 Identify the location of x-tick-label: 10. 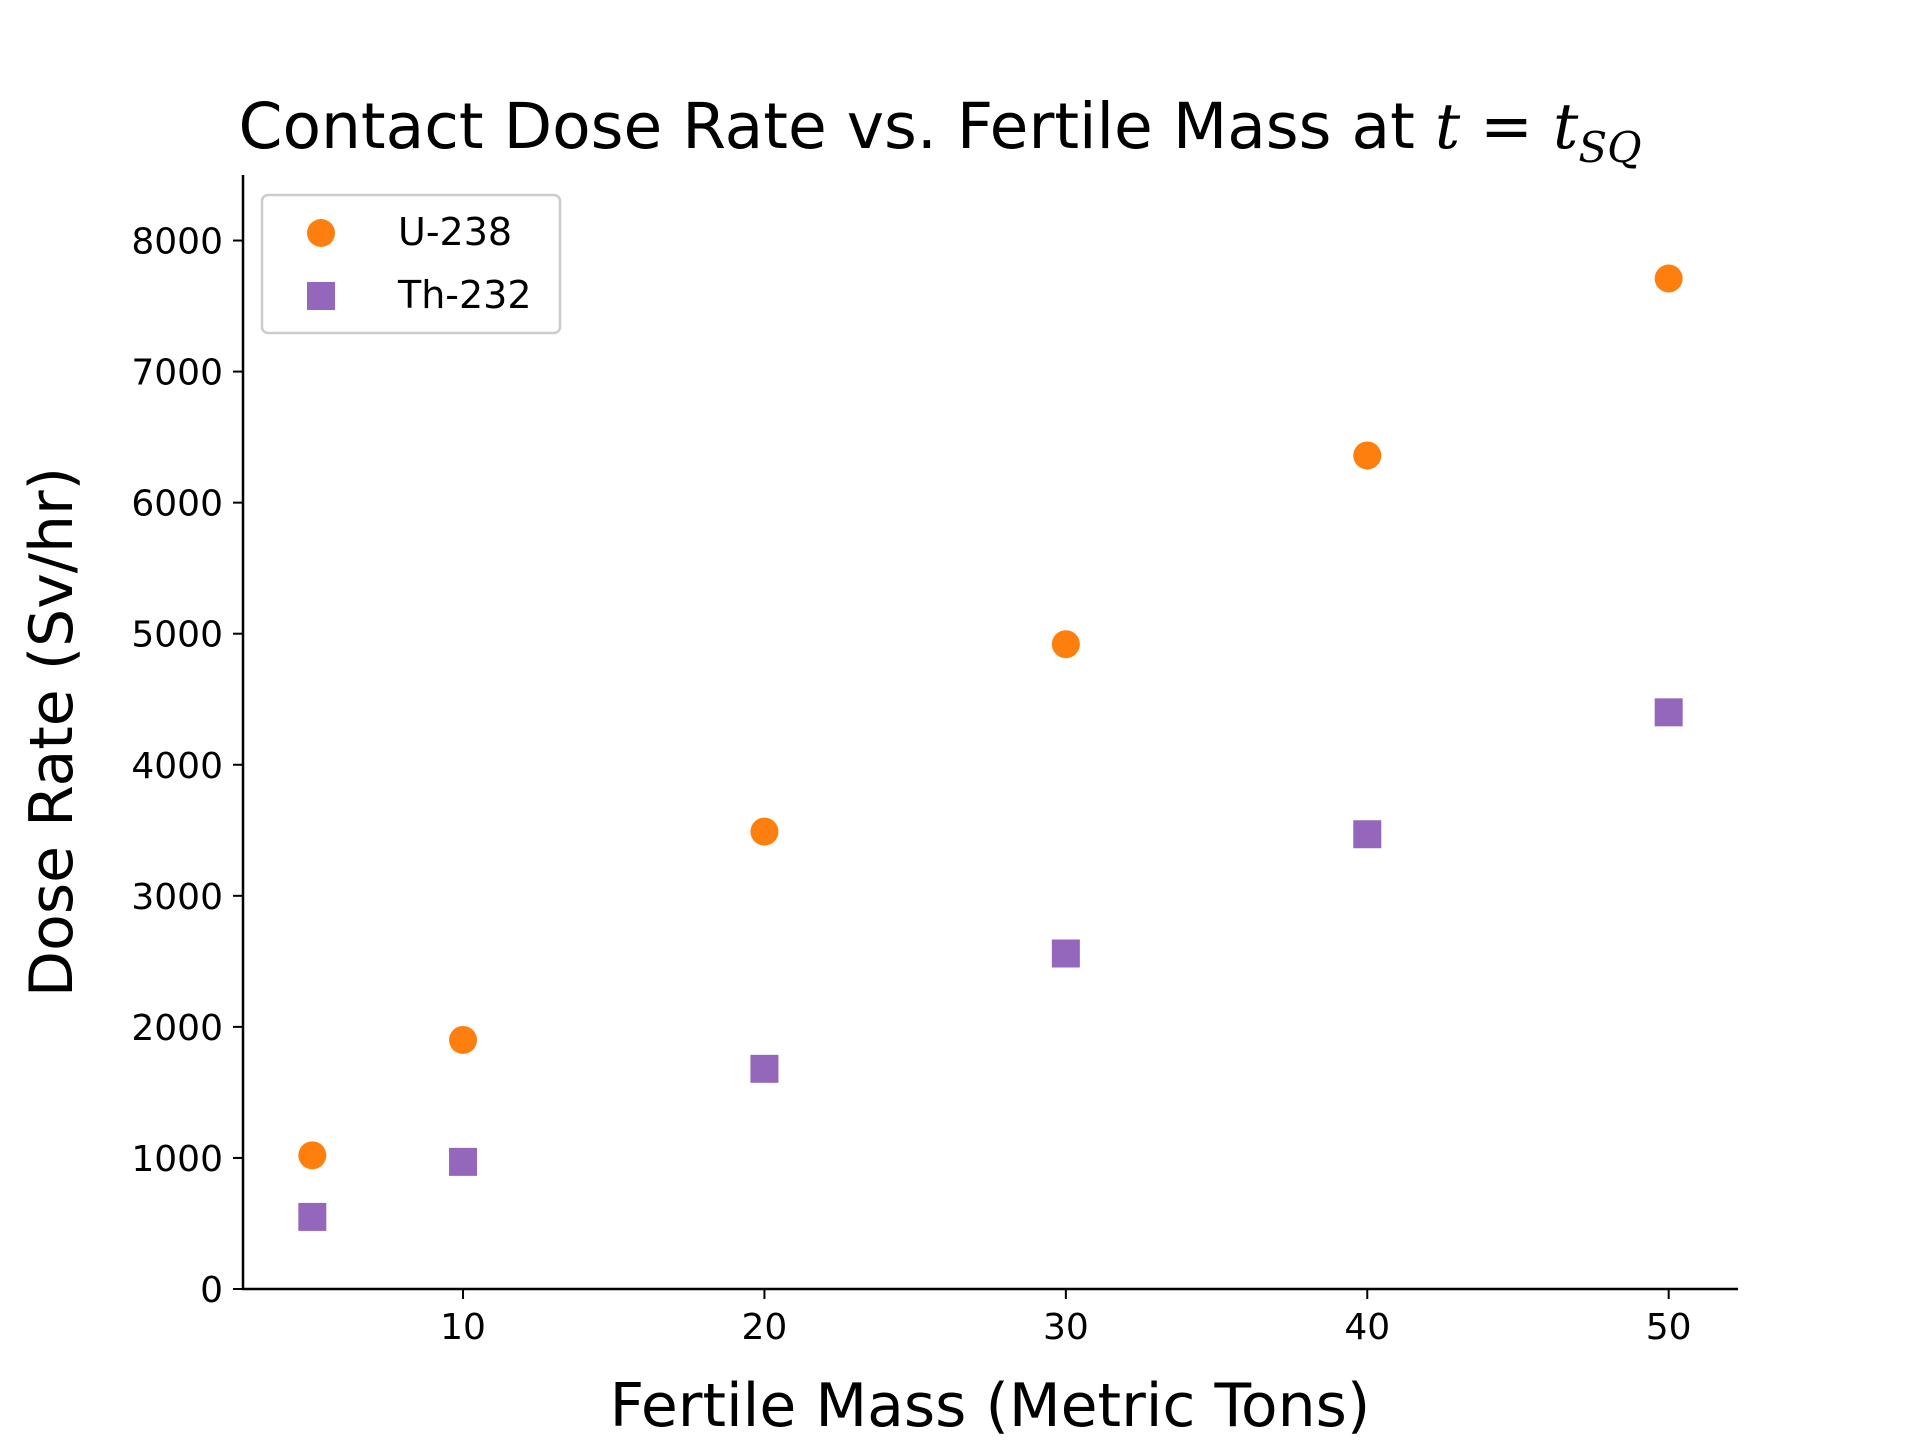
(463, 1327).